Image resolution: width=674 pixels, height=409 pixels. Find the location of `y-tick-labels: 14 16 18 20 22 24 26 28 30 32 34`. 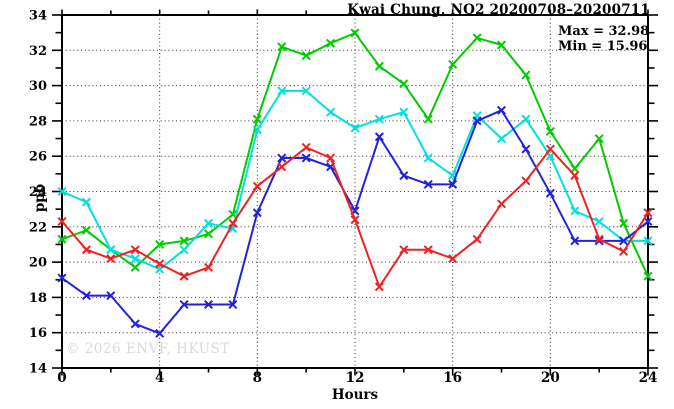

y-tick-labels: 14 16 18 20 22 24 26 28 30 32 34 is located at coordinates (38, 193).